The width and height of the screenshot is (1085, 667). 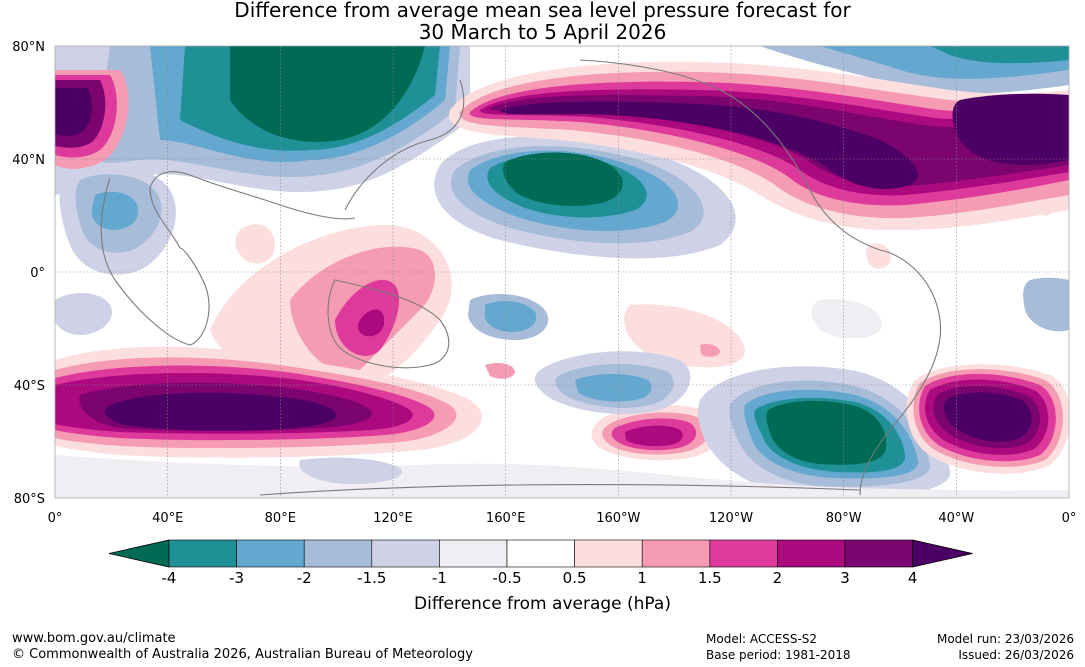 What do you see at coordinates (117, 220) in the screenshot?
I see `anomaly-arabia-low` at bounding box center [117, 220].